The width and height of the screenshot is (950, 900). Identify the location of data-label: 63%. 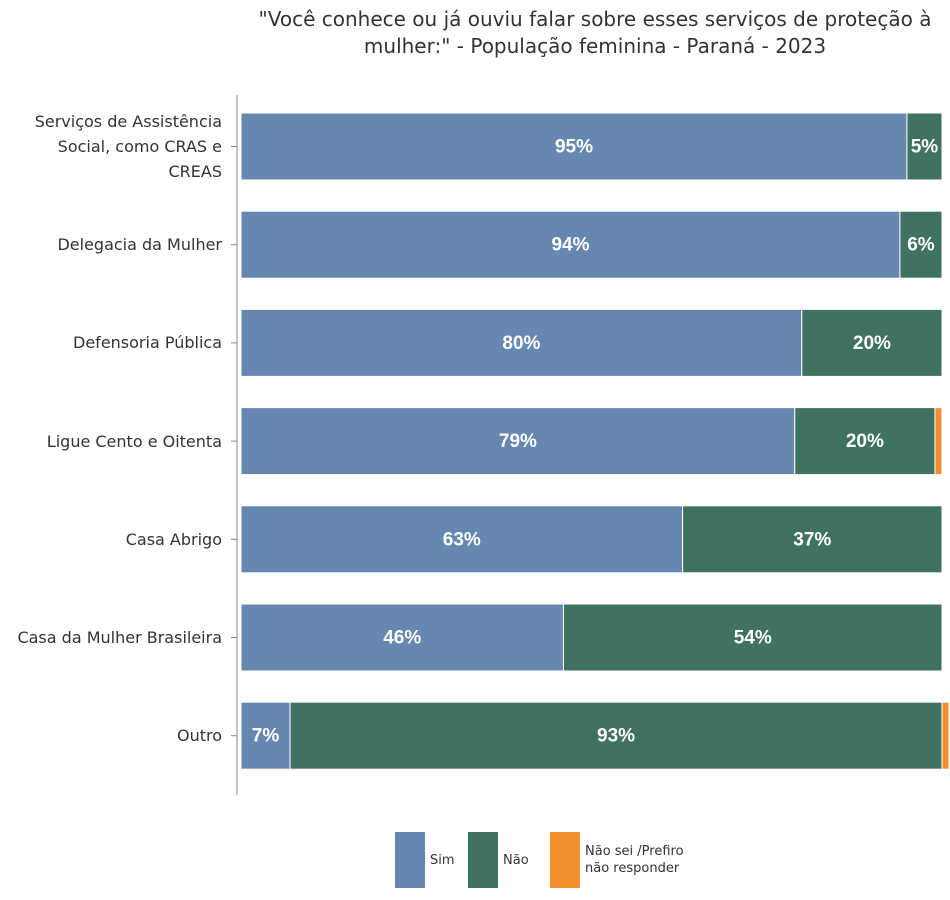
(462, 539).